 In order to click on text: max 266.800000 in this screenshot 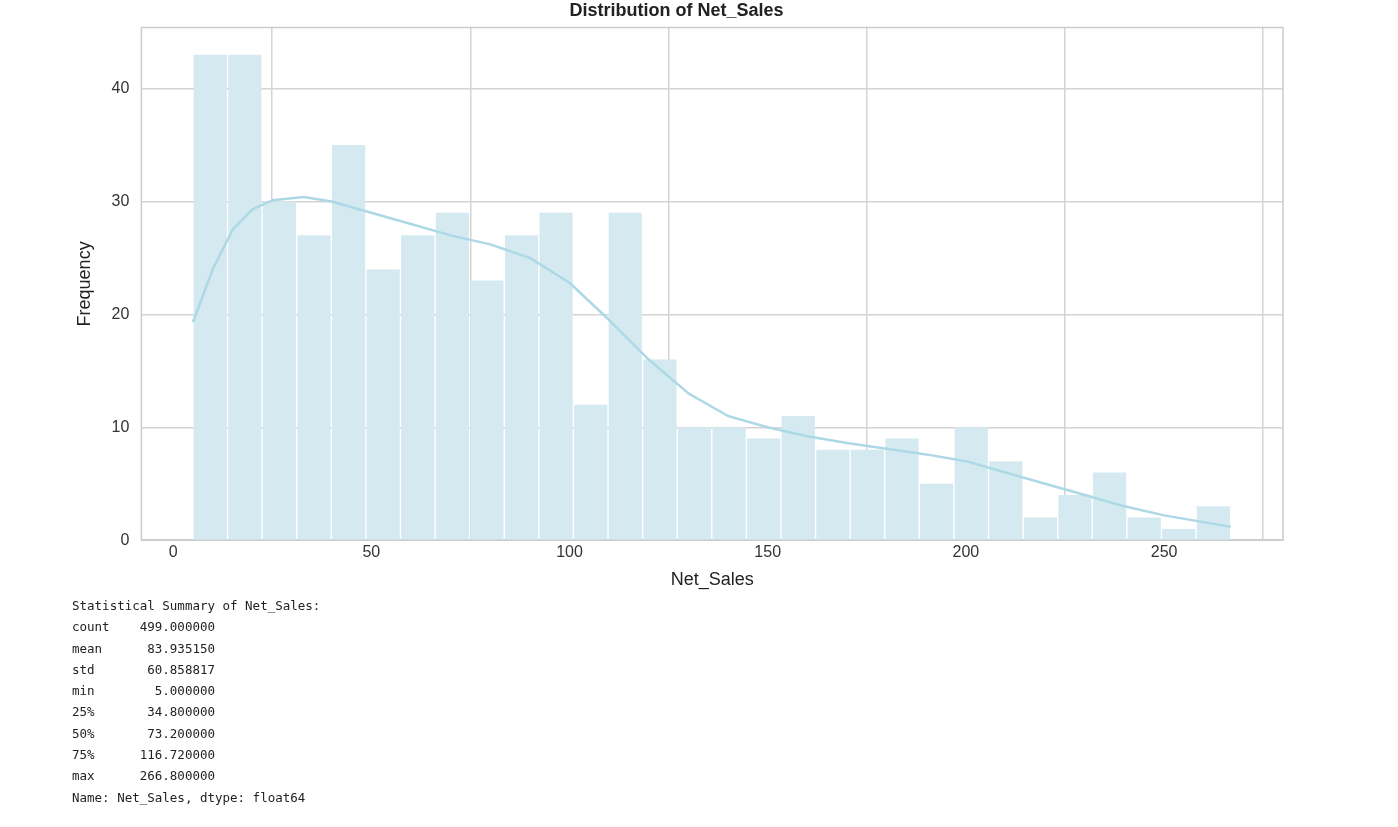, I will do `click(144, 776)`.